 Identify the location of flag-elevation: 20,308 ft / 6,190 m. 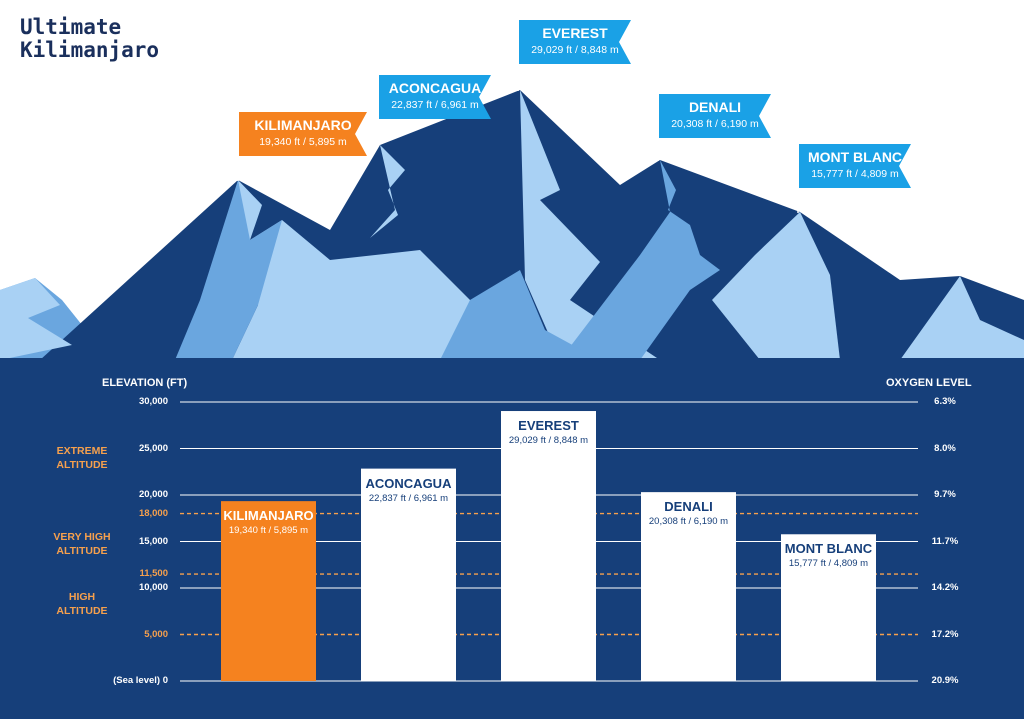
(715, 124).